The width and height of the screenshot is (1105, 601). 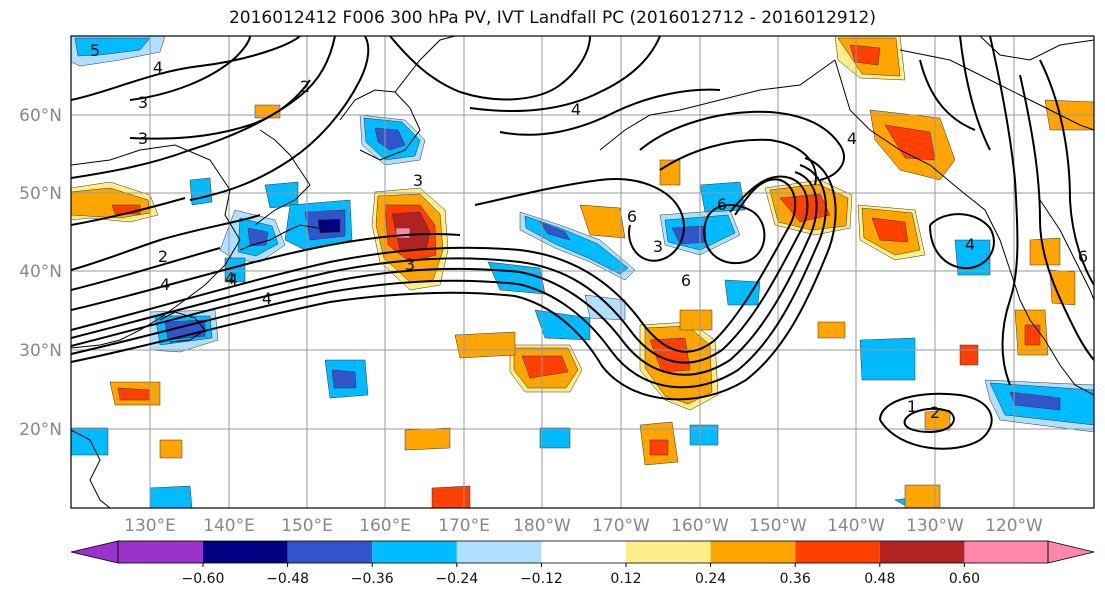 What do you see at coordinates (541, 579) in the screenshot?
I see `colorbar-tick-label: −0.12` at bounding box center [541, 579].